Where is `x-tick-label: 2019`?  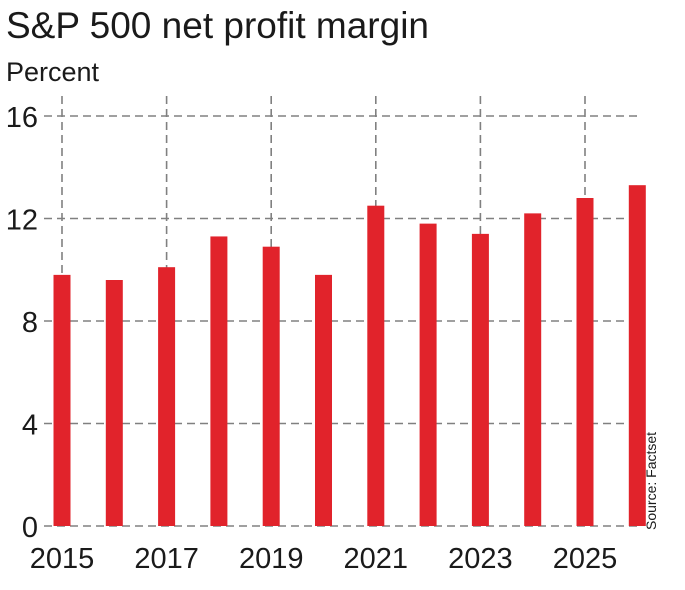
x-tick-label: 2019 is located at coordinates (271, 559).